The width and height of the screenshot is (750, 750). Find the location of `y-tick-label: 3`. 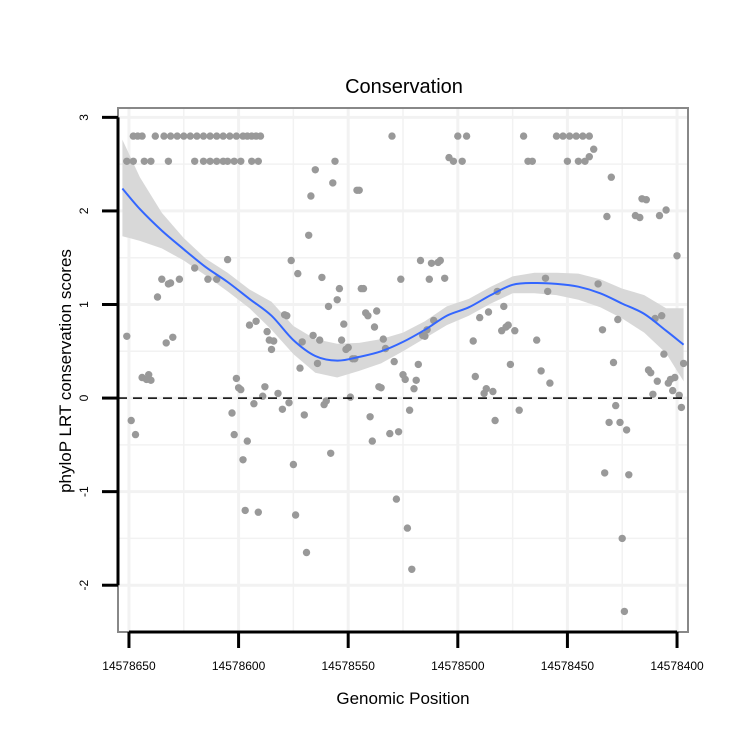

y-tick-label: 3 is located at coordinates (84, 117).